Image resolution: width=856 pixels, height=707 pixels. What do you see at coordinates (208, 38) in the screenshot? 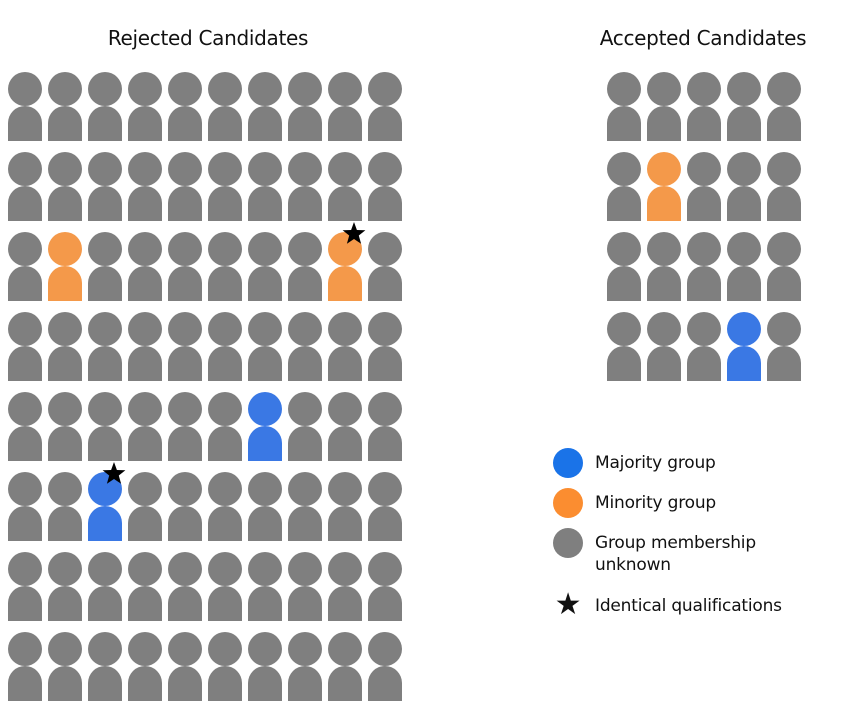
I see `rejected-title: Rejected Candidates` at bounding box center [208, 38].